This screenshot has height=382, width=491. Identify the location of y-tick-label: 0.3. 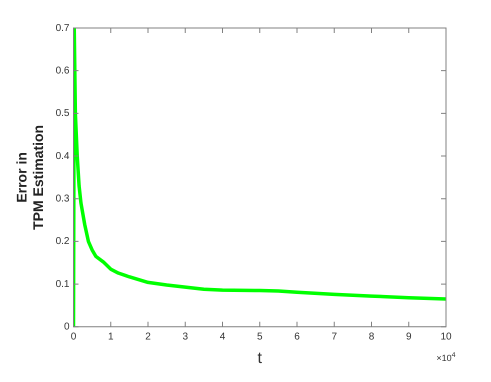
(63, 198).